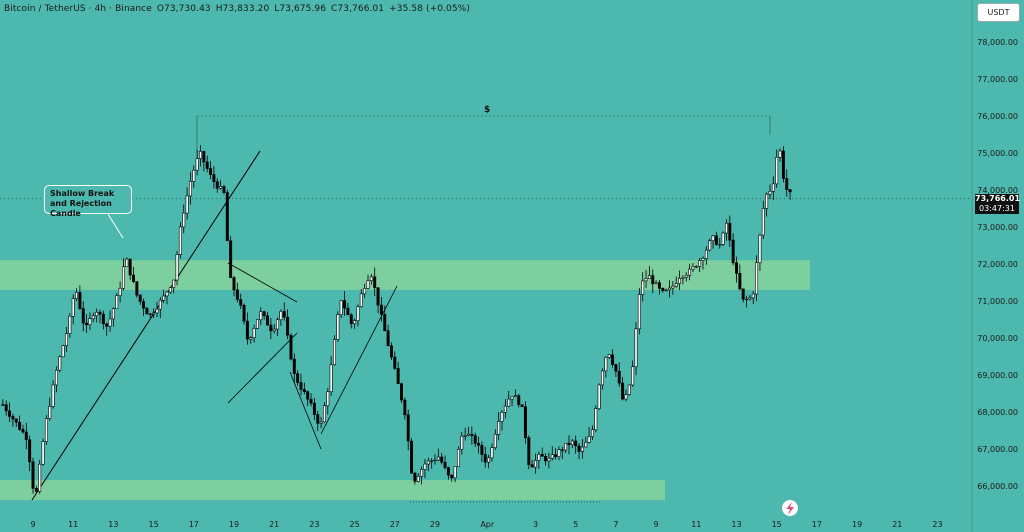 The height and width of the screenshot is (532, 1024). What do you see at coordinates (395, 524) in the screenshot?
I see `time-tick-label: 27` at bounding box center [395, 524].